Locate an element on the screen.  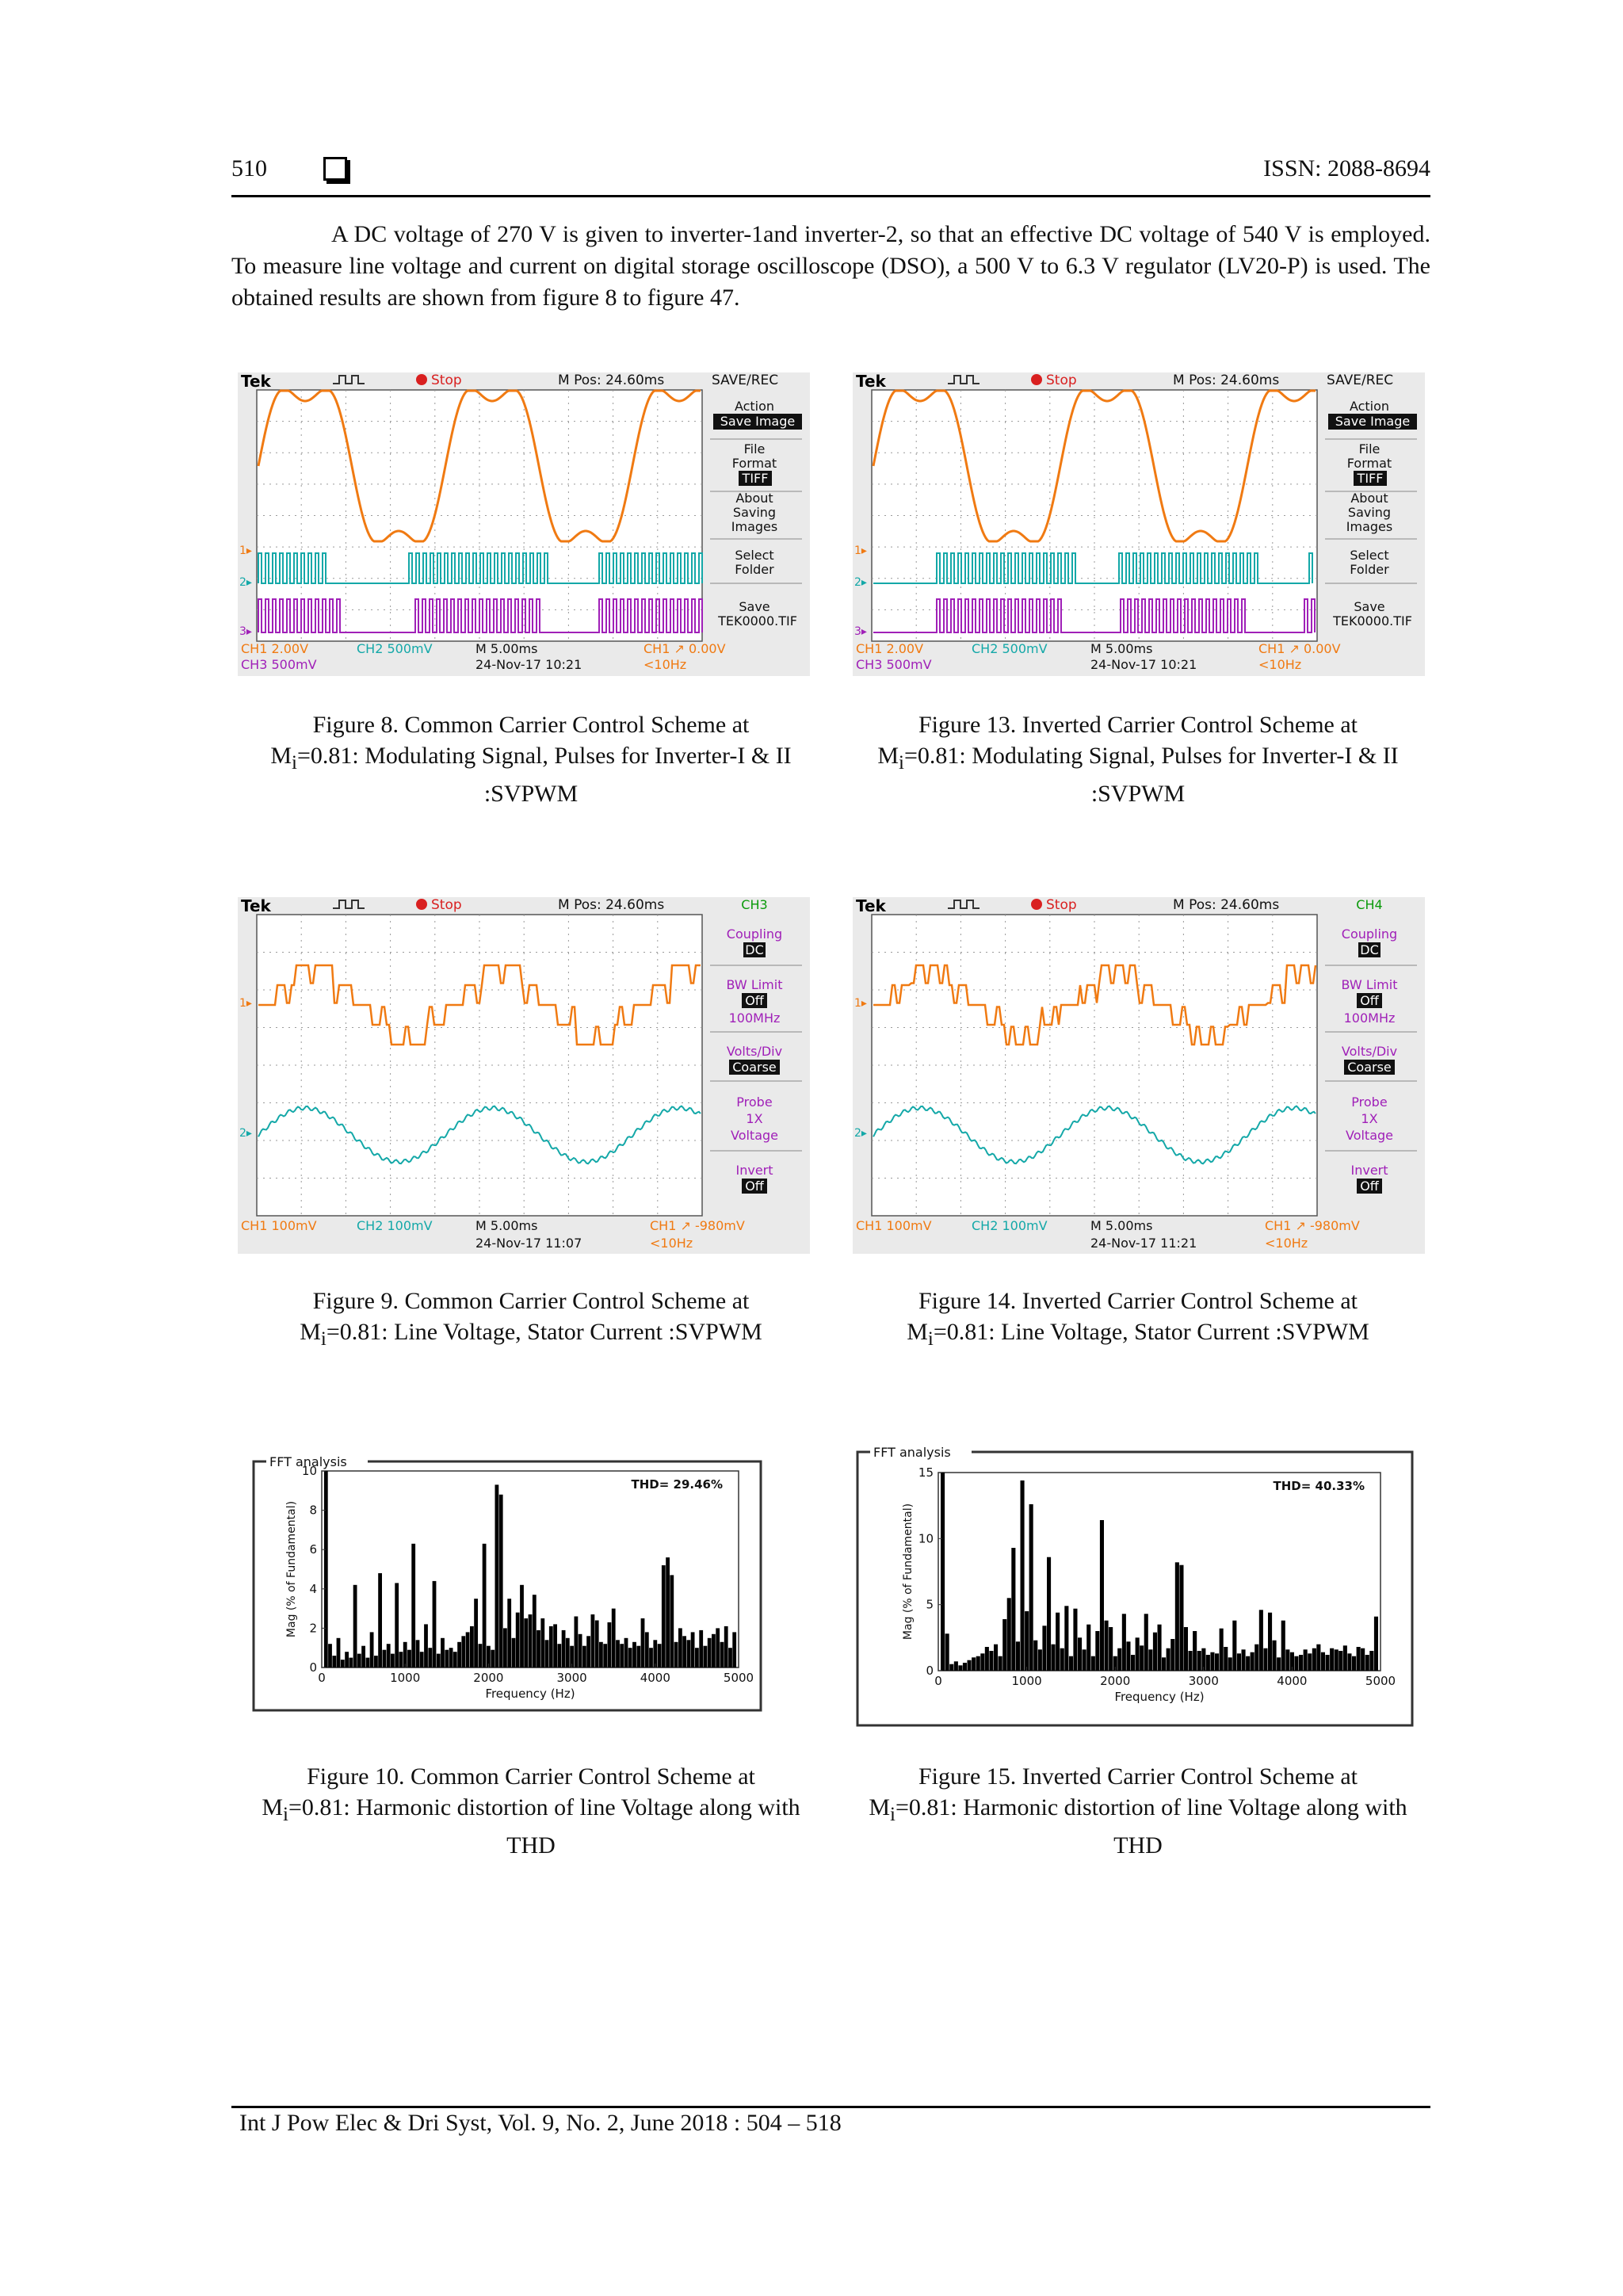
x-tick-label: 5000 is located at coordinates (739, 1678).